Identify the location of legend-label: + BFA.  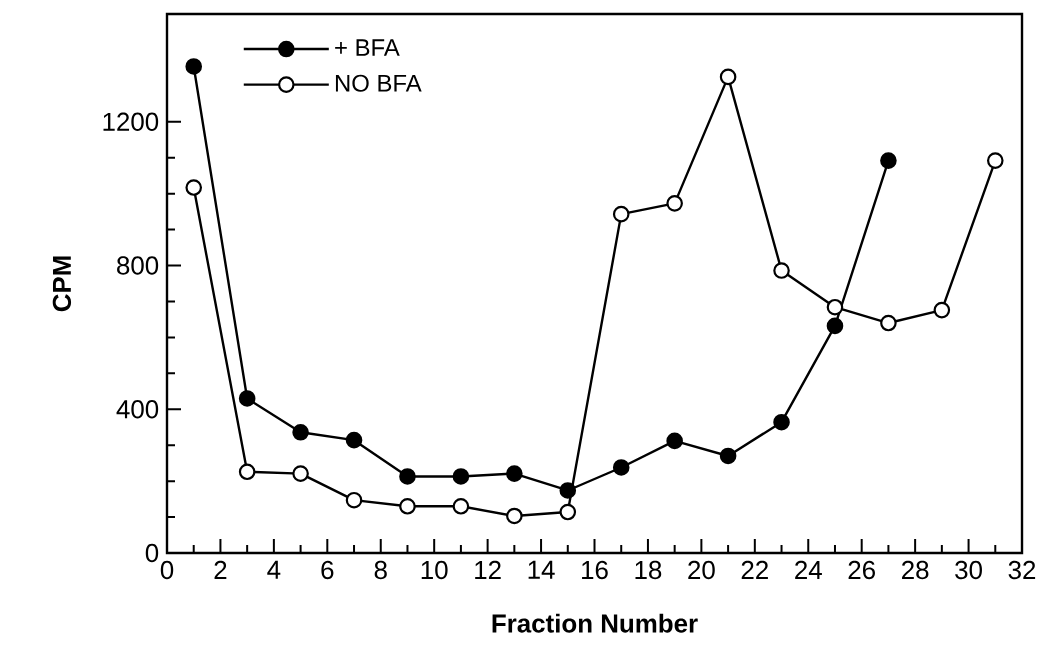
(367, 47).